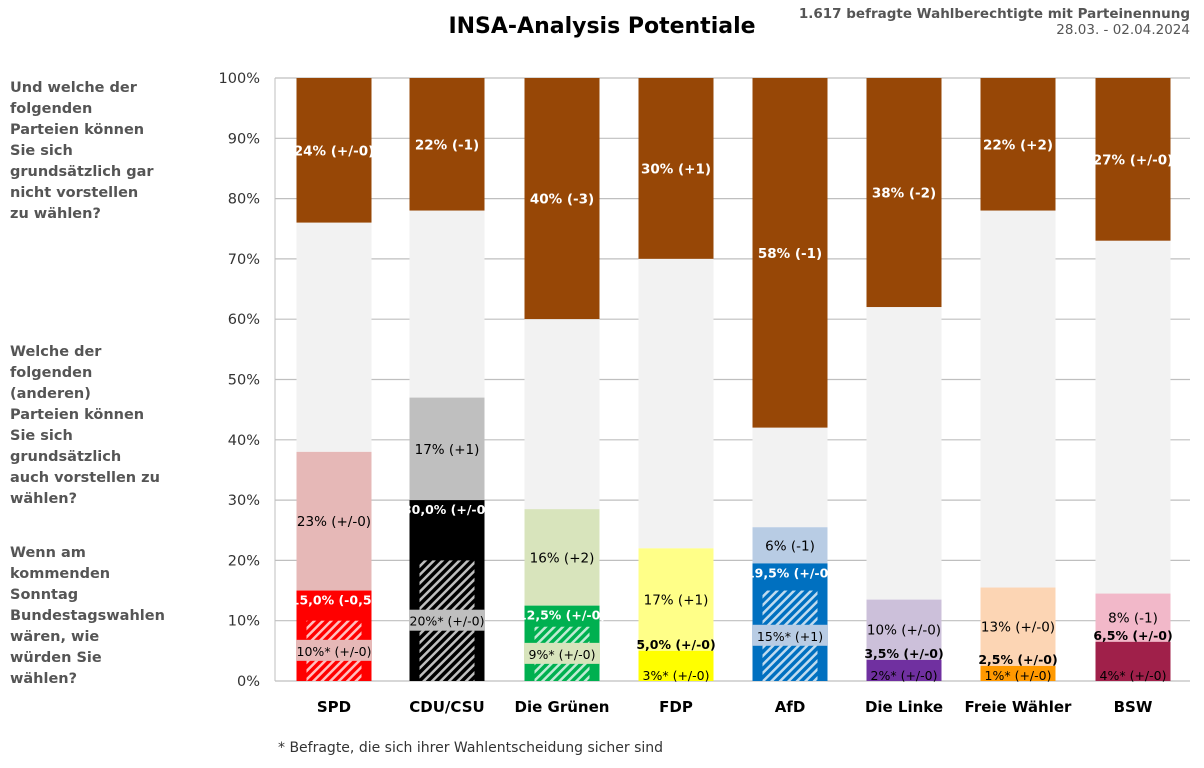  I want to click on potential-label: 13% (+/-0), so click(1018, 628).